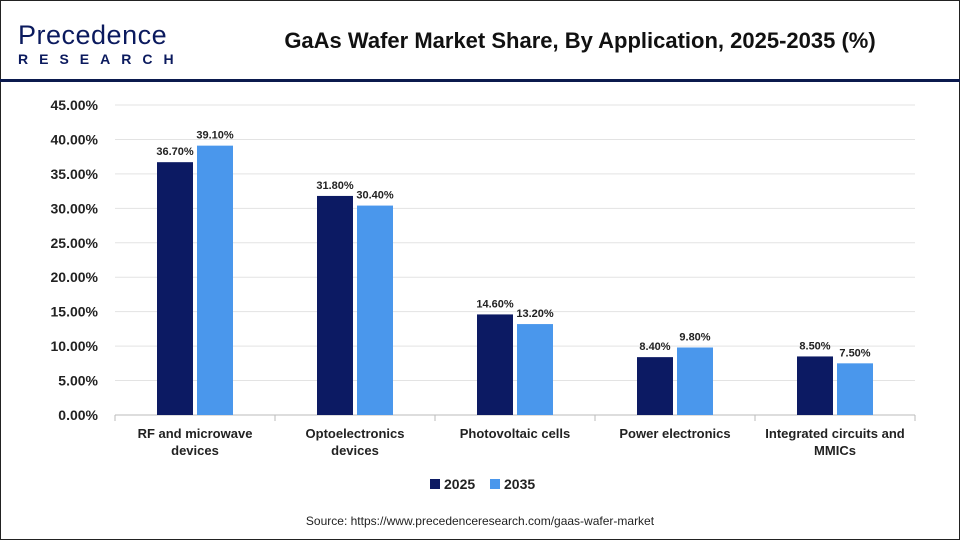 The image size is (960, 540). What do you see at coordinates (495, 304) in the screenshot?
I see `data-label: 14.60%` at bounding box center [495, 304].